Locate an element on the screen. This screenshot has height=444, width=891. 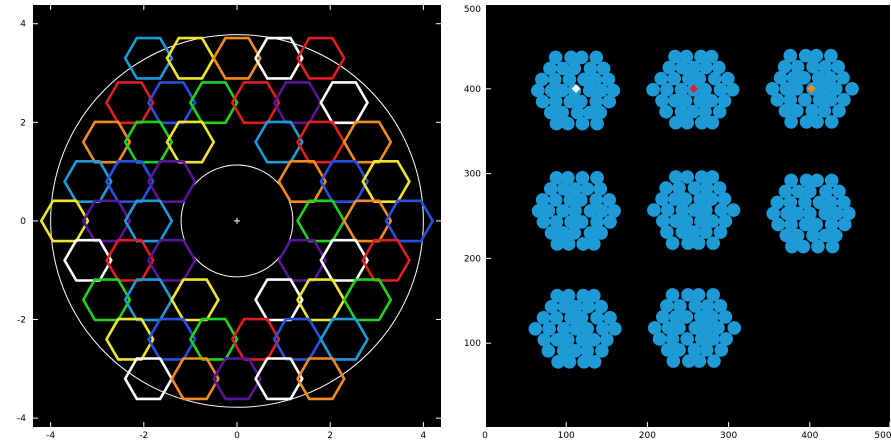
y-tick-label: -4 is located at coordinates (21, 419).